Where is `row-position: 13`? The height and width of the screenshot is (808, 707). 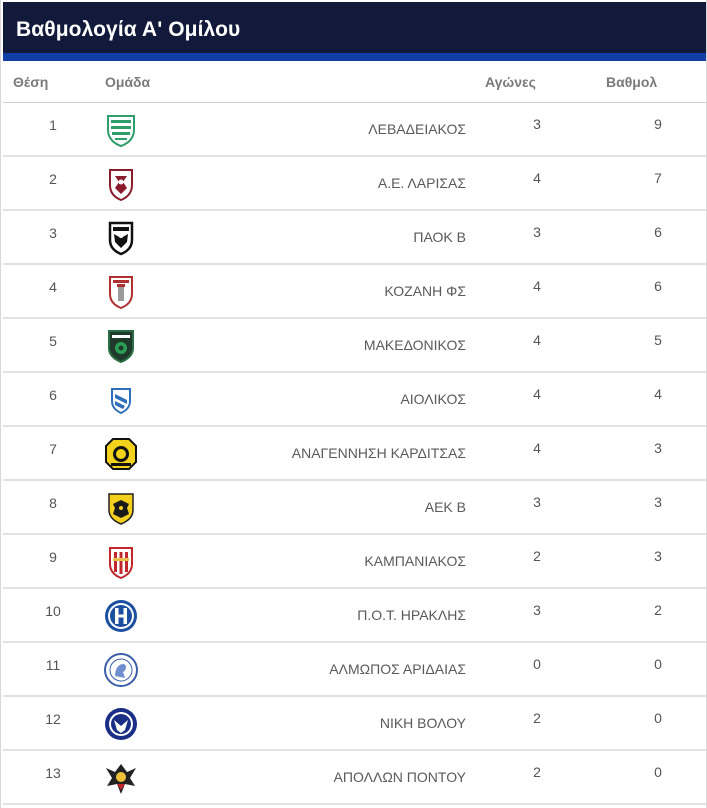 row-position: 13 is located at coordinates (53, 773).